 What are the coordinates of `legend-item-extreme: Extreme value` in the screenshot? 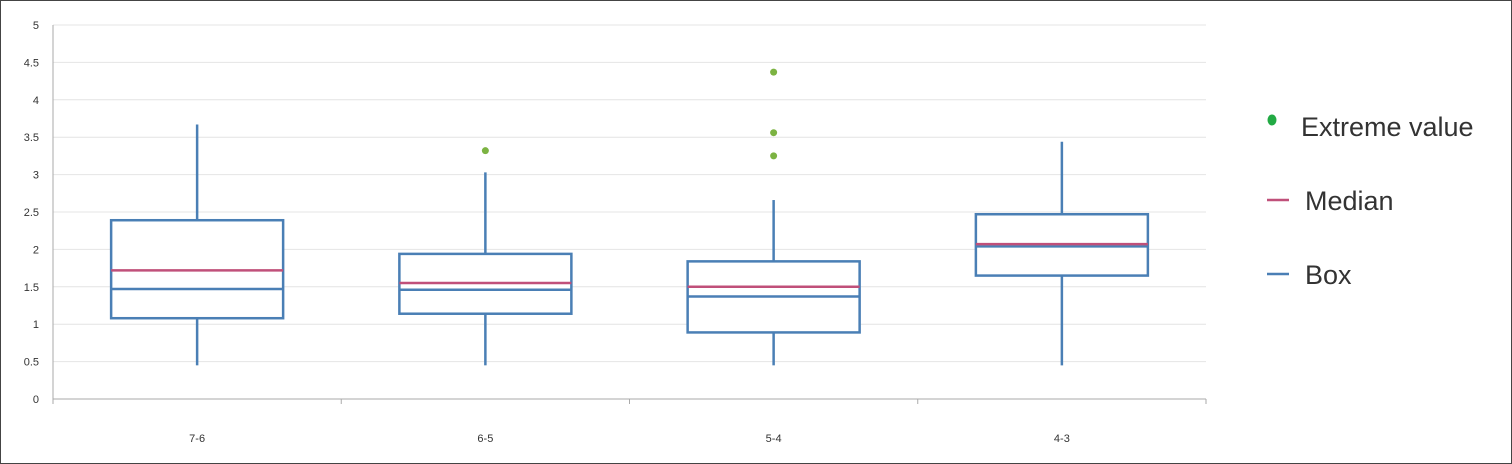 It's located at (1370, 127).